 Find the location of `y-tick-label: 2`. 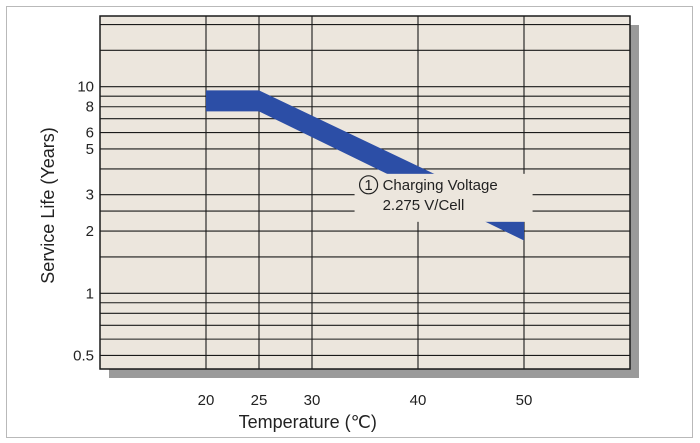

y-tick-label: 2 is located at coordinates (90, 231).